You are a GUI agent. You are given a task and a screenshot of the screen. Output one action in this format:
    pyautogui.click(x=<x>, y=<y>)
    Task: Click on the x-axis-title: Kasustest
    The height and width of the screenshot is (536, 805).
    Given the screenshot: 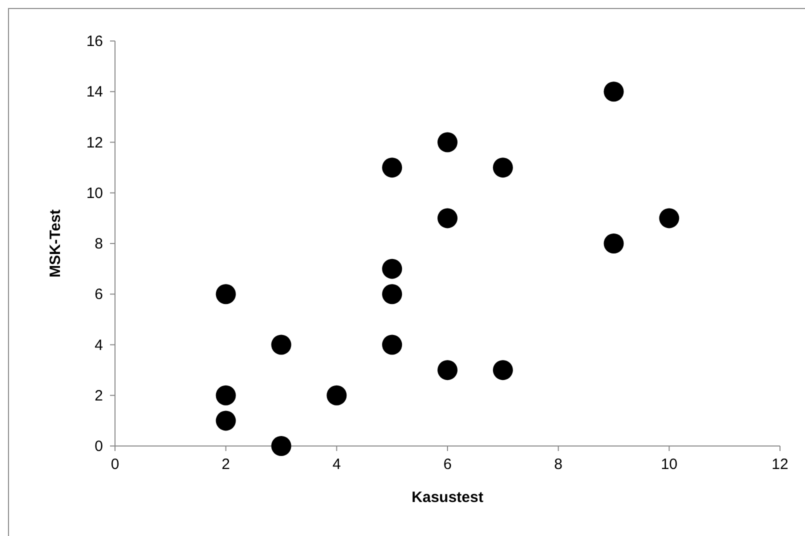 What is the action you would take?
    pyautogui.click(x=448, y=497)
    